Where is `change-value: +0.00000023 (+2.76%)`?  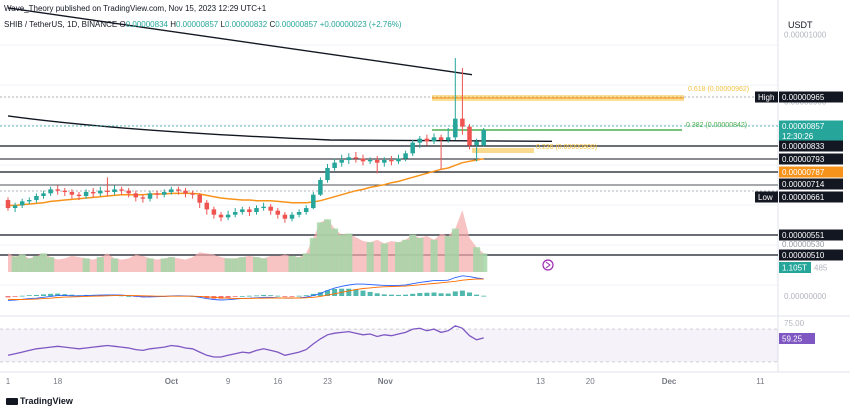
change-value: +0.00000023 (+2.76%) is located at coordinates (360, 24).